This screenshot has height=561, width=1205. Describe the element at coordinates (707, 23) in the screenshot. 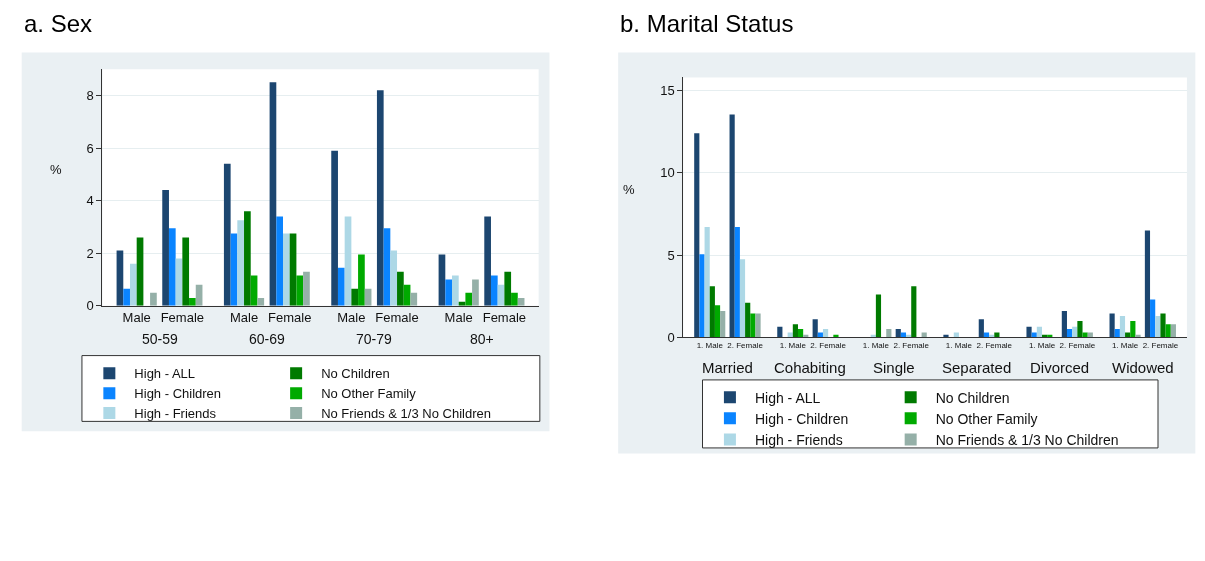

I see `chart-title: b. Marital Status` at that location.